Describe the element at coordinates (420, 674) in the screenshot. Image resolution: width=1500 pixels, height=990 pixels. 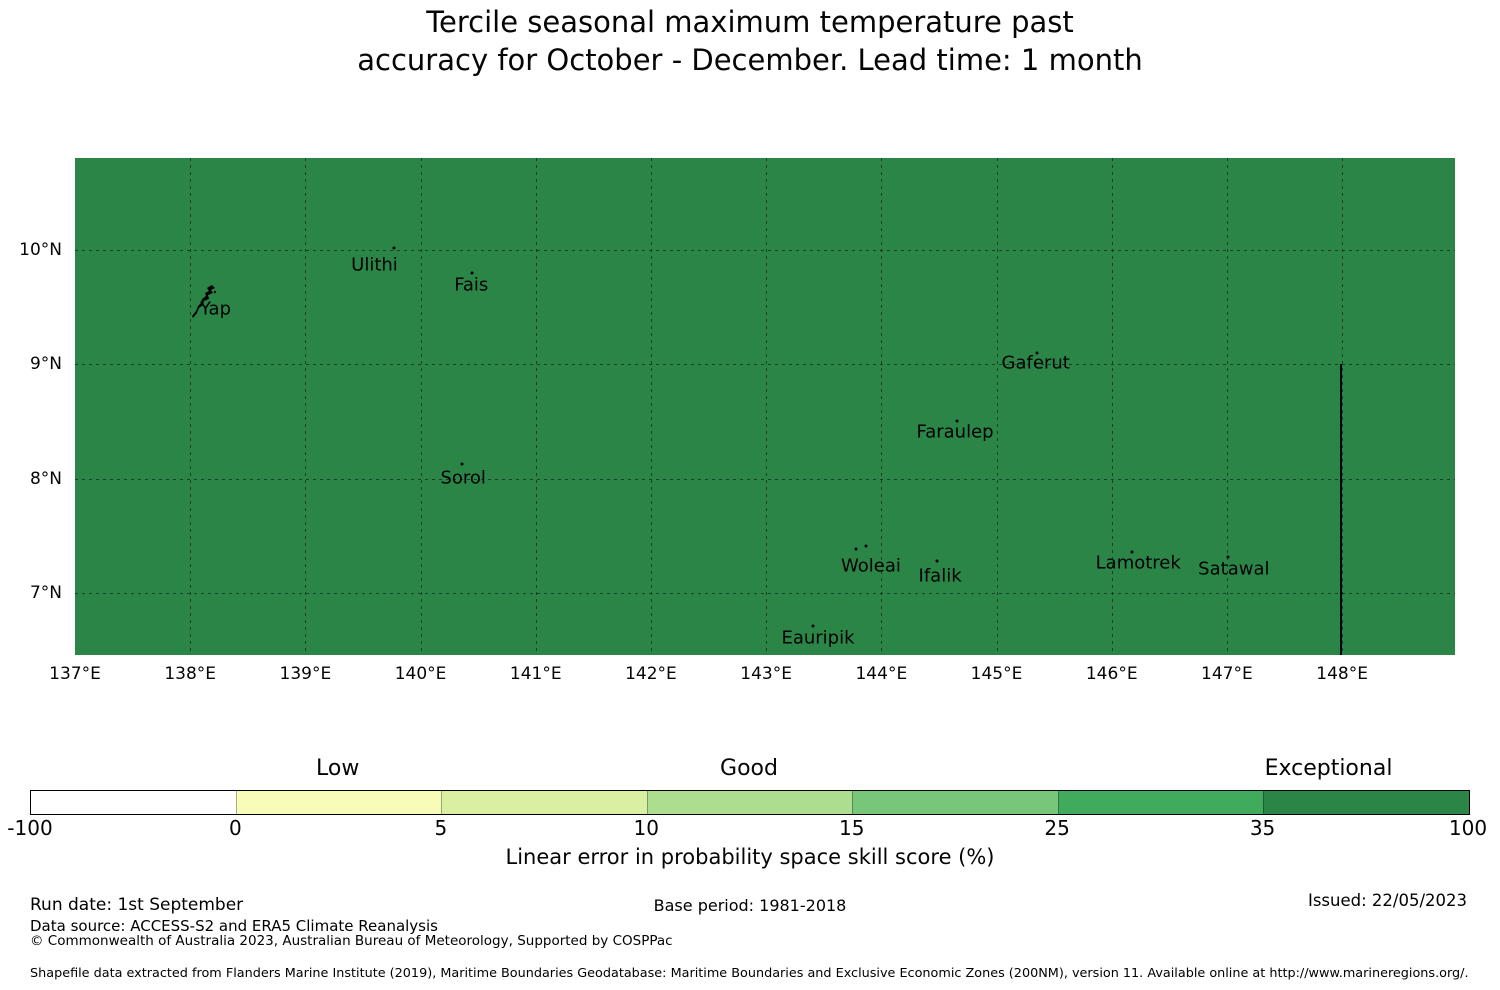
I see `x-axis-tick-label: 140°E` at that location.